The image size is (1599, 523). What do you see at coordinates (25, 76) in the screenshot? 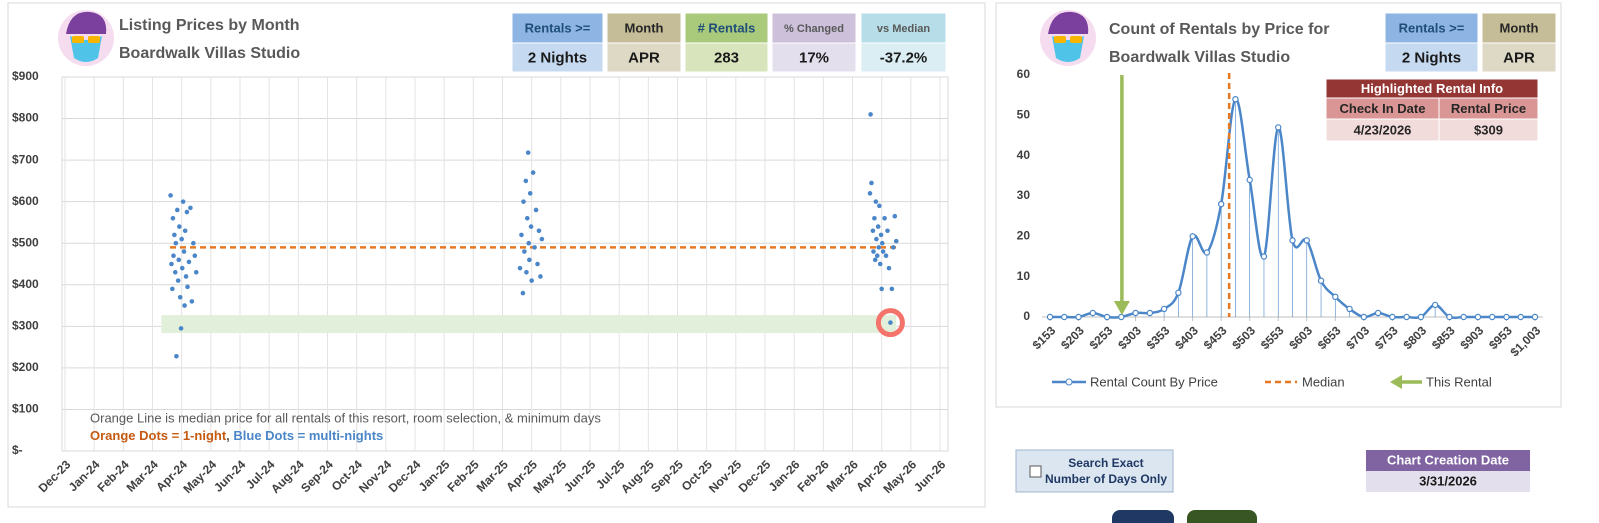
I see `y-tick-label: $900` at bounding box center [25, 76].